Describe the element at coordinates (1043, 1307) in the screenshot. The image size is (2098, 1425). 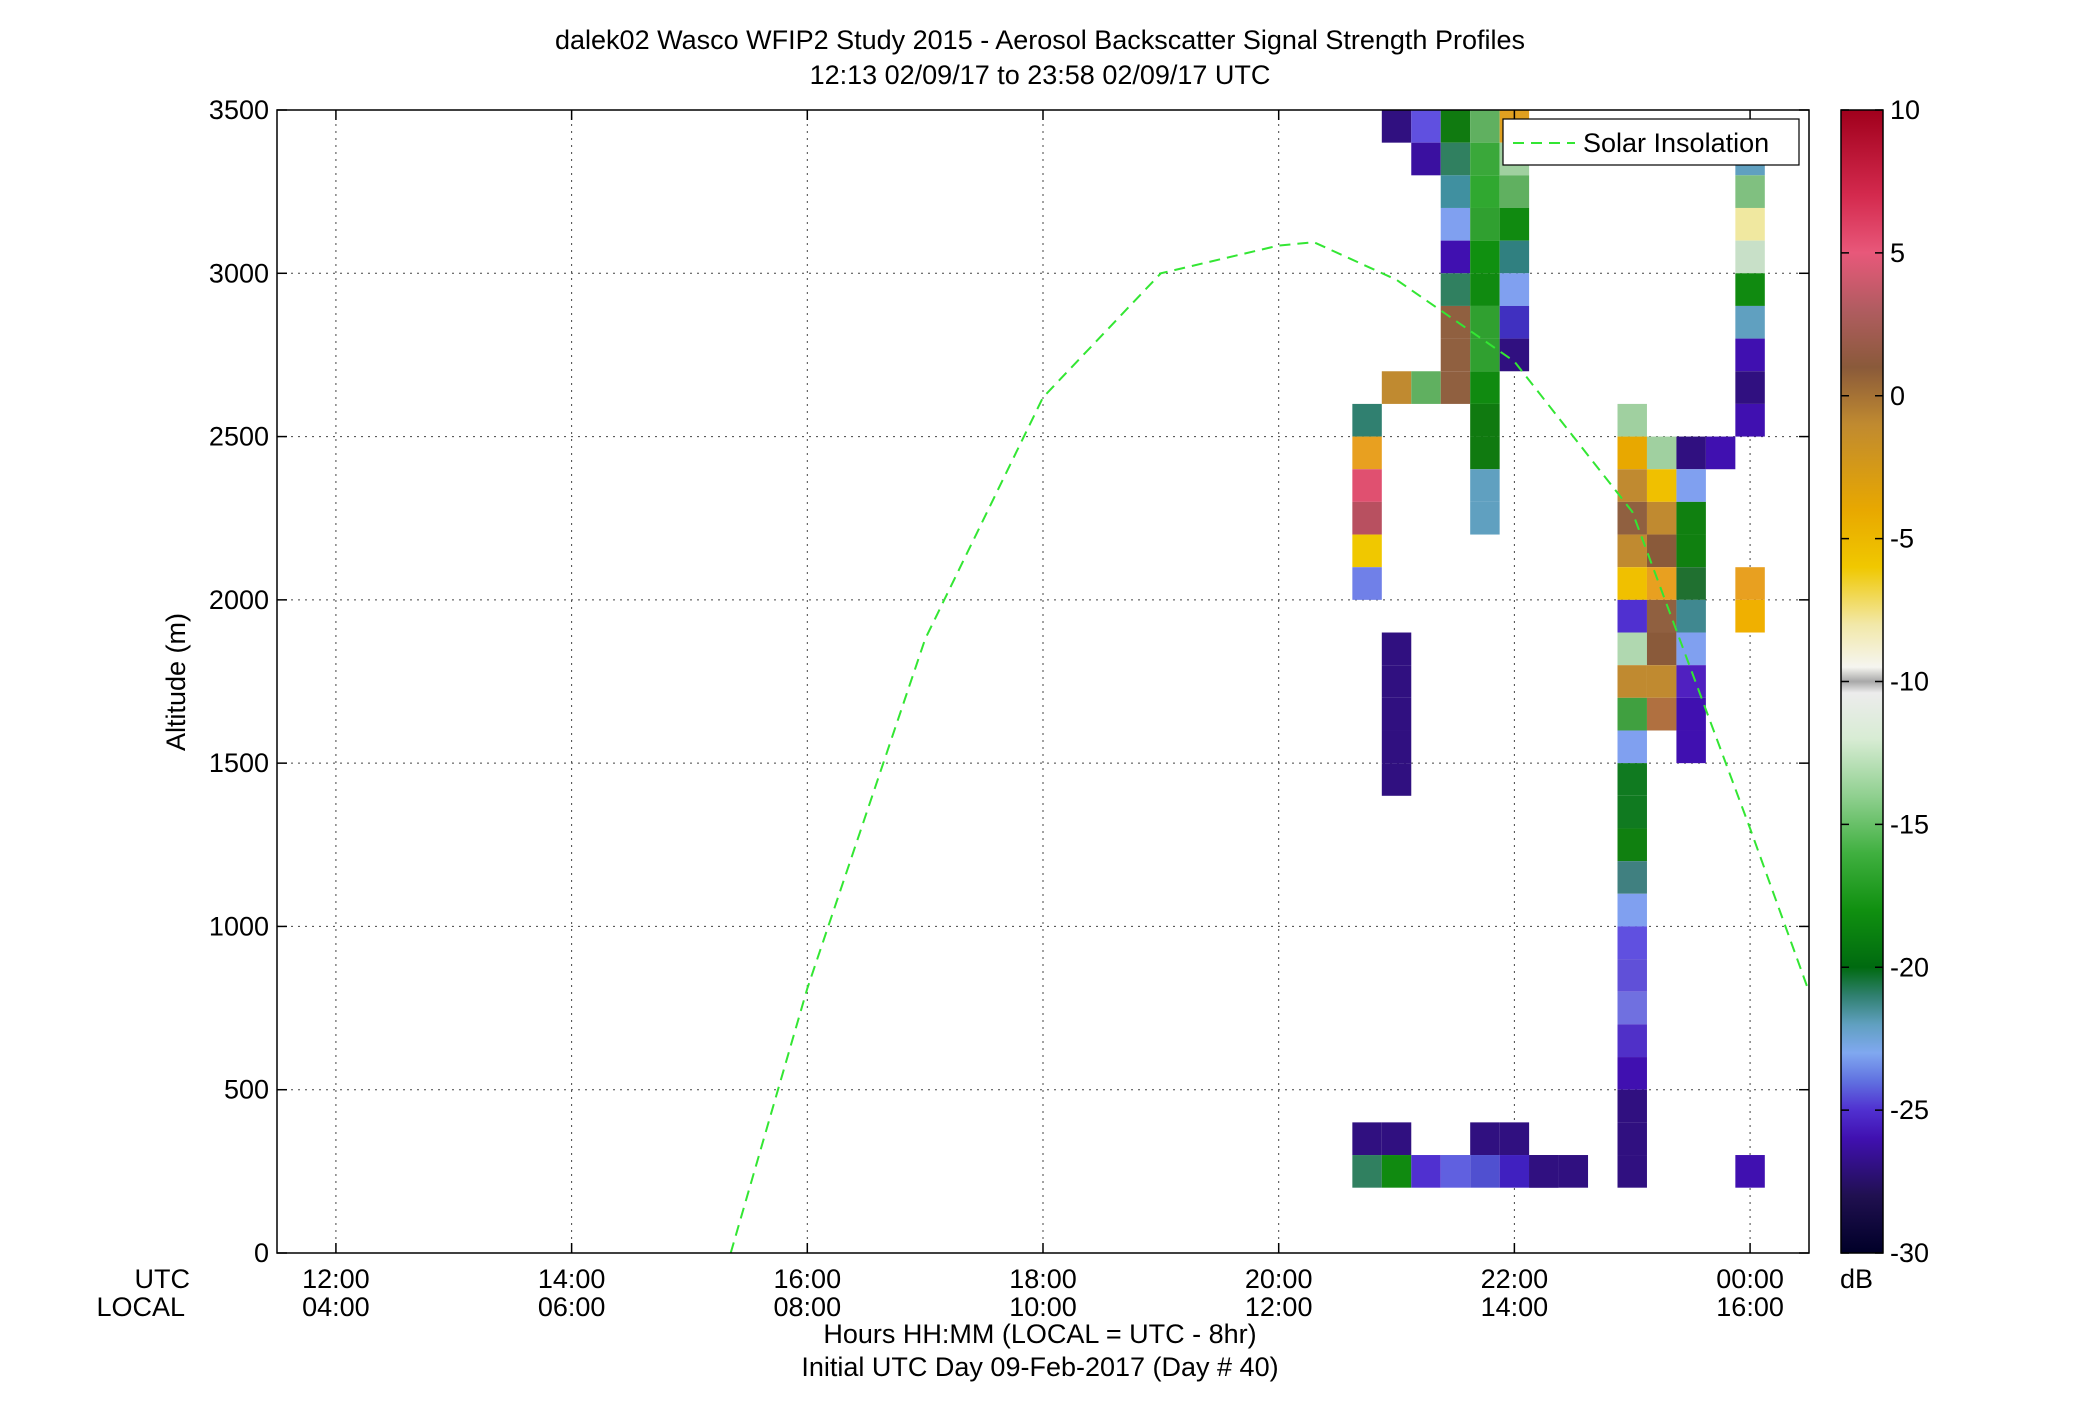
I see `x-tick-label-local: 10:00` at that location.